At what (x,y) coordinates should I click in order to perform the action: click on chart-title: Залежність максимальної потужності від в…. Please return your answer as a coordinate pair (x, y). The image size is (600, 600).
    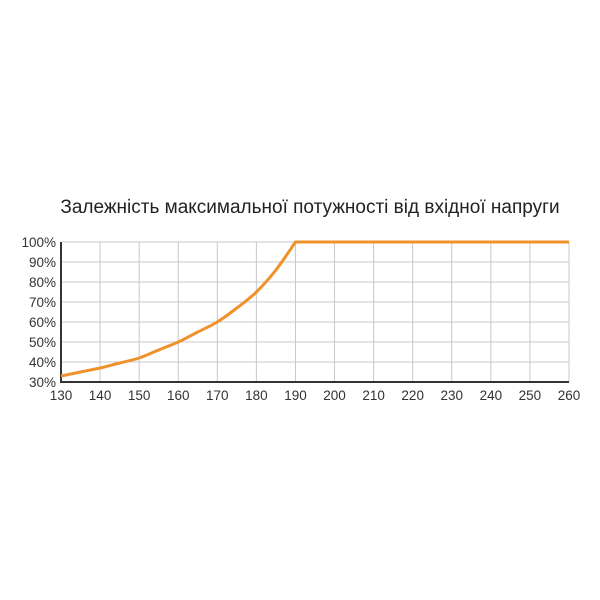
    Looking at the image, I should click on (310, 207).